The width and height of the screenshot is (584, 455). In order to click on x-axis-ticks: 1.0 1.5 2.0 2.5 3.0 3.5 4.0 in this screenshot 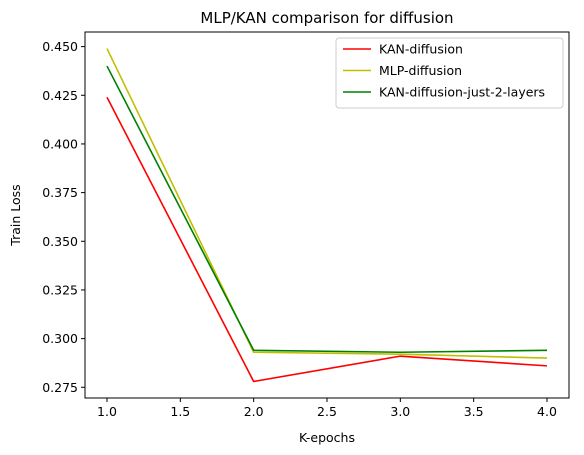, I will do `click(327, 408)`.